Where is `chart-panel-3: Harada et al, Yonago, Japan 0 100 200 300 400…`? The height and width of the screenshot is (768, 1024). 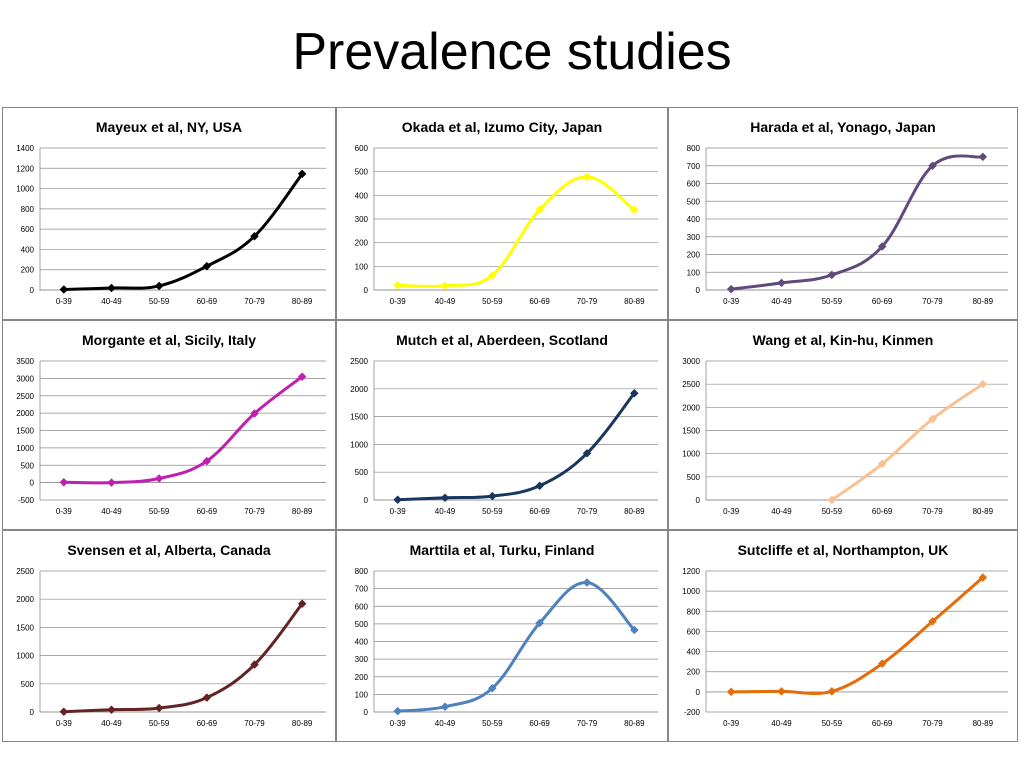 chart-panel-3: Harada et al, Yonago, Japan 0 100 200 300 400… is located at coordinates (843, 213).